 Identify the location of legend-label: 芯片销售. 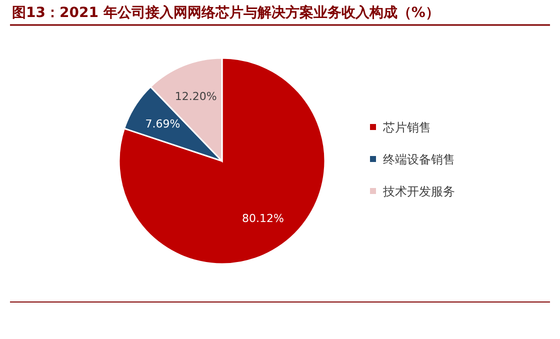
(406, 127).